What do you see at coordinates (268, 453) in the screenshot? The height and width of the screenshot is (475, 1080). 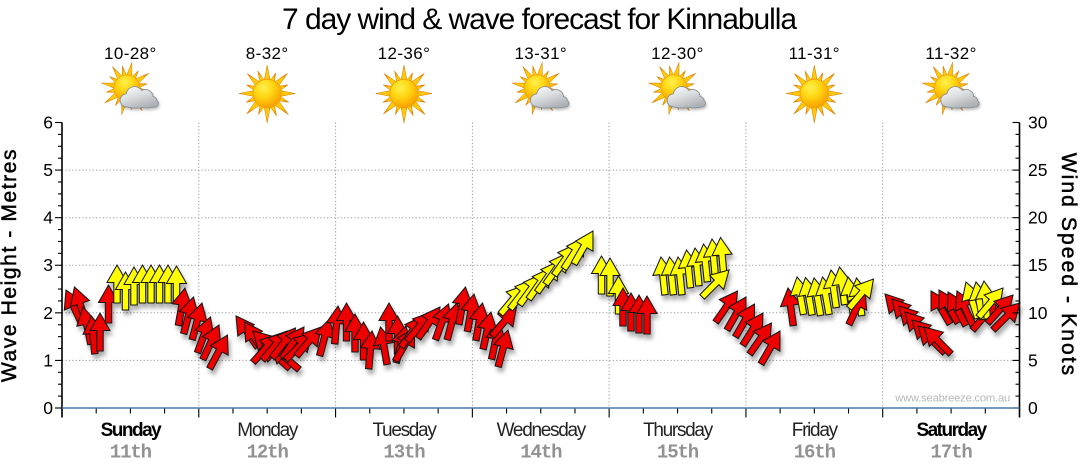 I see `svg-text: 12th` at bounding box center [268, 453].